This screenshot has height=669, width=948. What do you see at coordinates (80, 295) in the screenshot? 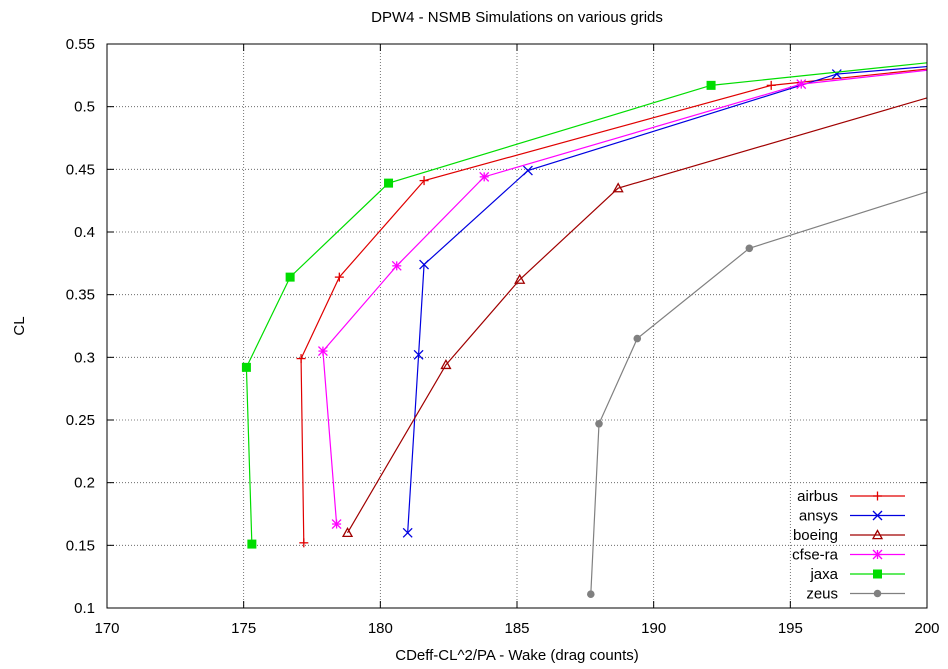
I see `y-tick-label: 0.35` at bounding box center [80, 295].